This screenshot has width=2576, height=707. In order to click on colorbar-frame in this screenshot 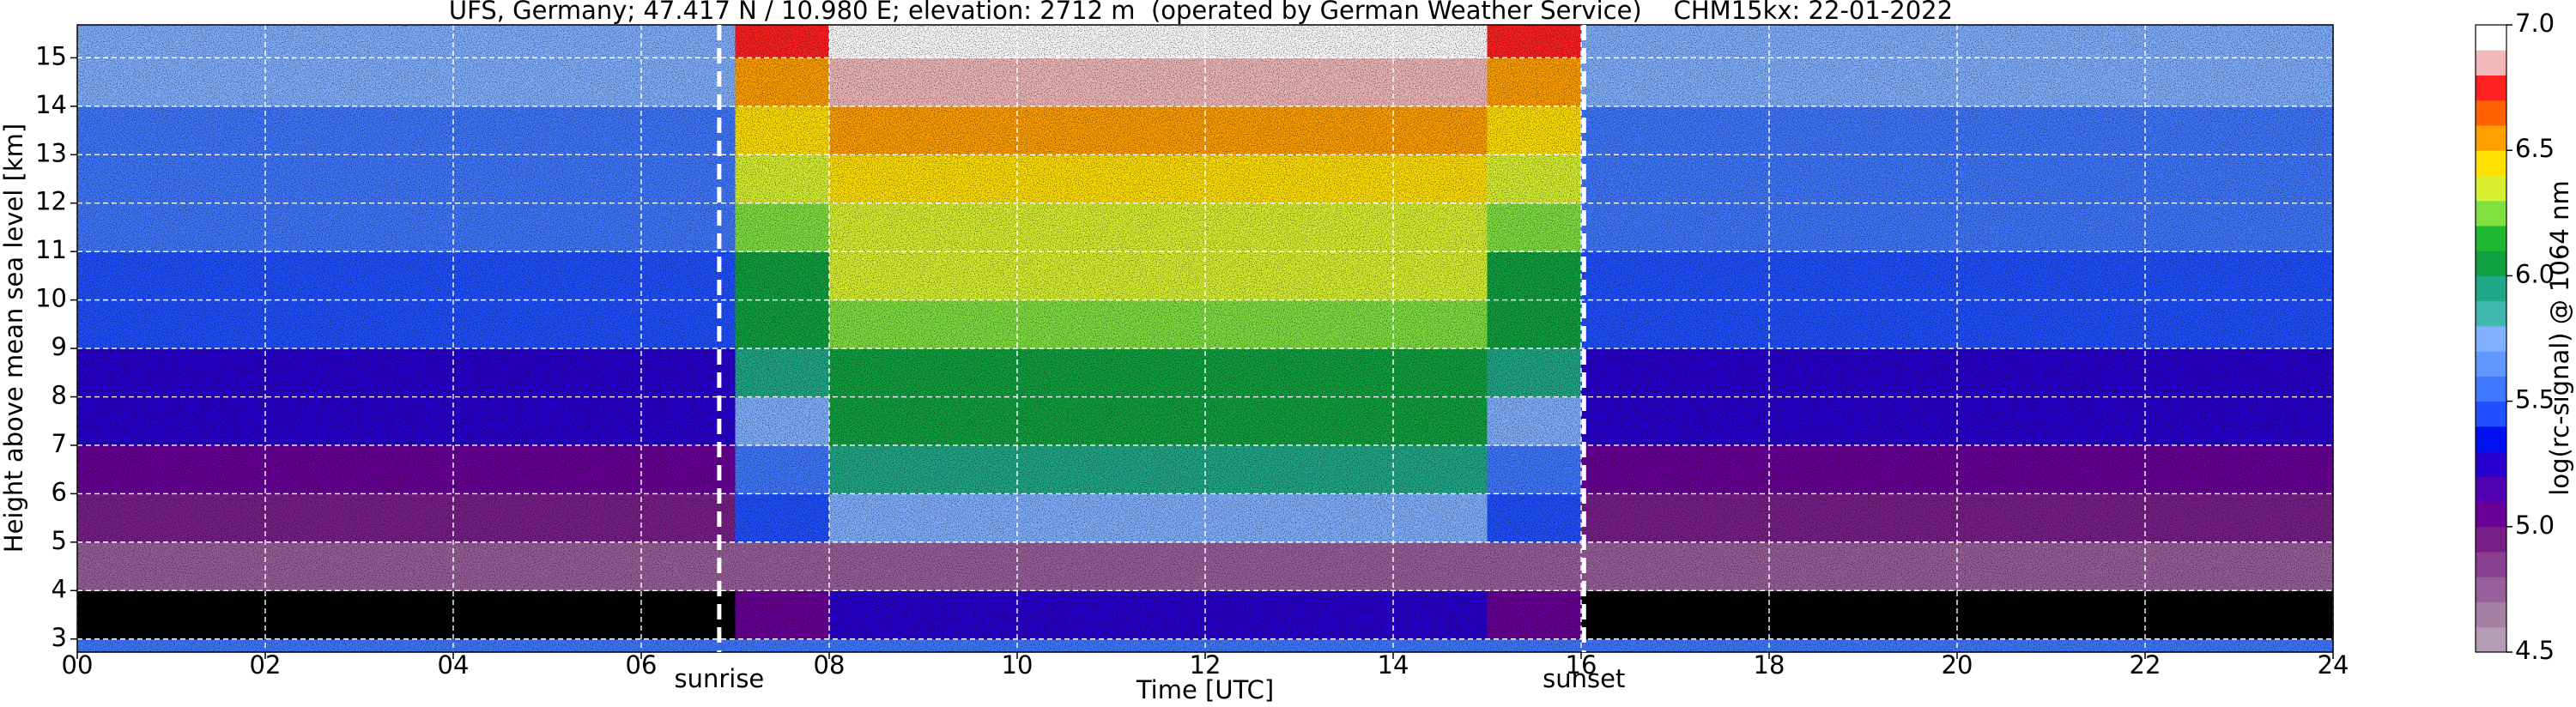, I will do `click(2491, 338)`.